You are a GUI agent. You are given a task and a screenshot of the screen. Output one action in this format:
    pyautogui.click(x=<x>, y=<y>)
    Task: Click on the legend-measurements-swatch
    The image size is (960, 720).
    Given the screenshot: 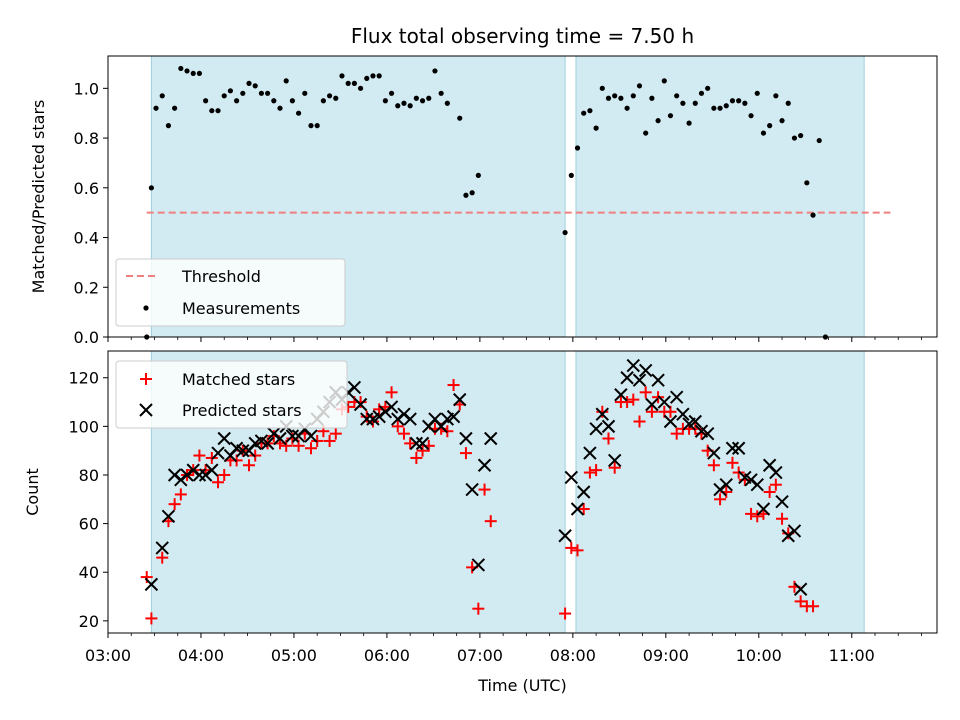 What is the action you would take?
    pyautogui.click(x=146, y=308)
    